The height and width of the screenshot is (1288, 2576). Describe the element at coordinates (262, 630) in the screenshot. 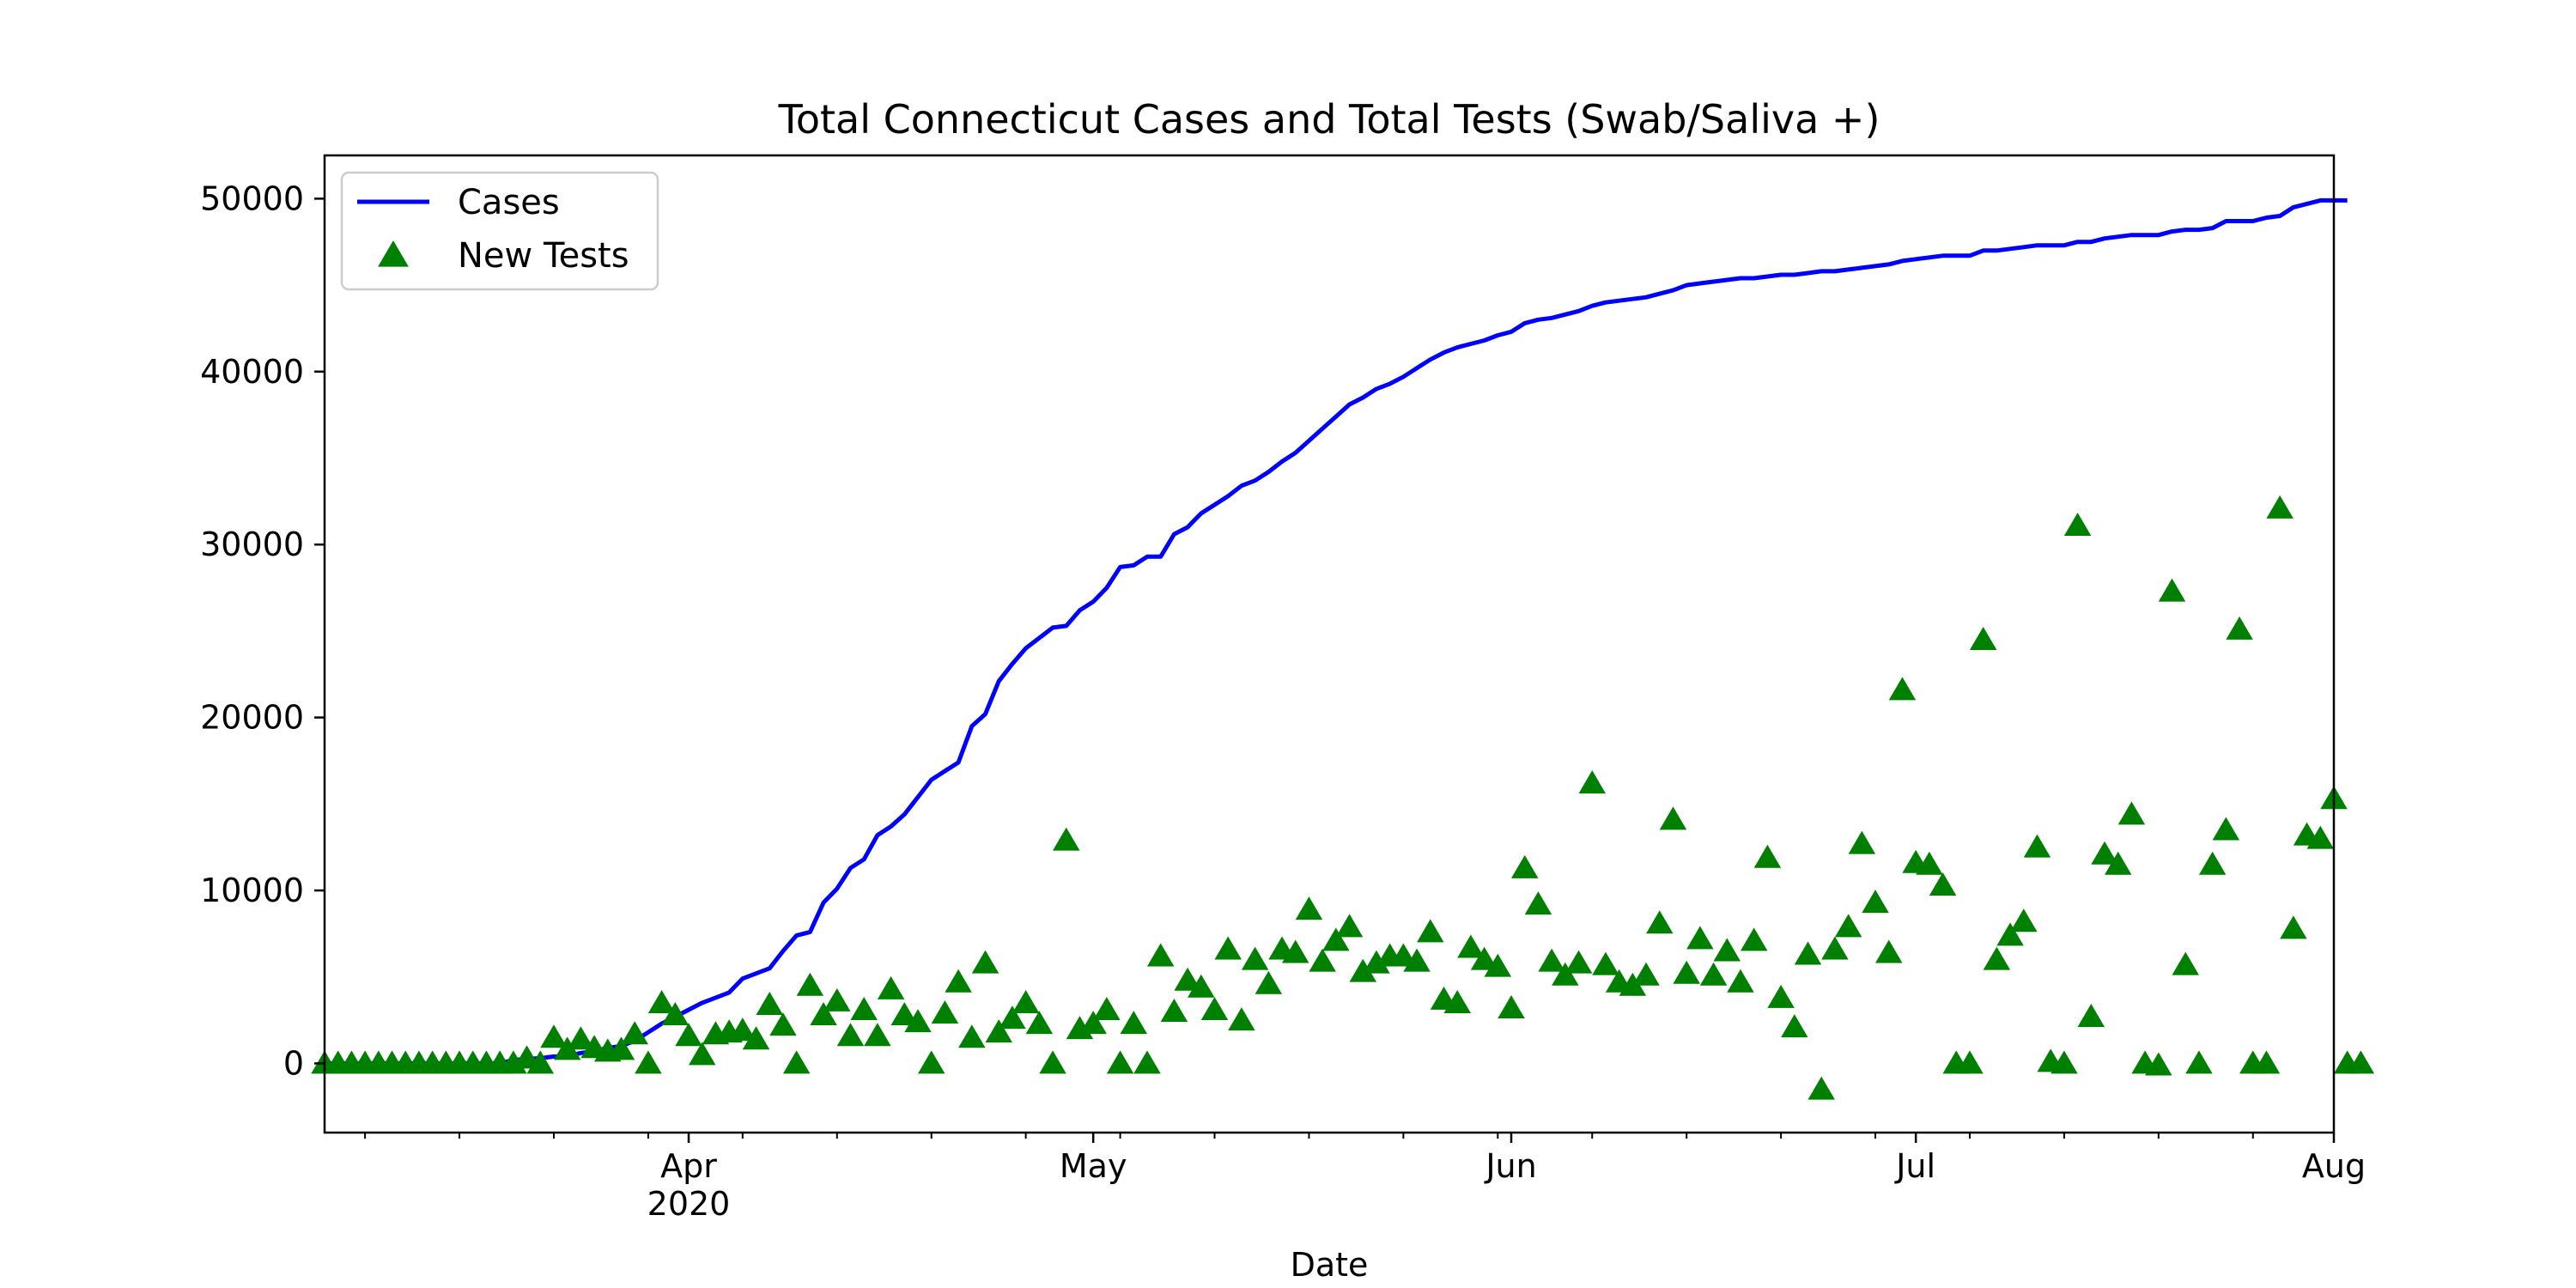

I see `y-axis: 0 10000 20000 30000 40000 50000` at that location.